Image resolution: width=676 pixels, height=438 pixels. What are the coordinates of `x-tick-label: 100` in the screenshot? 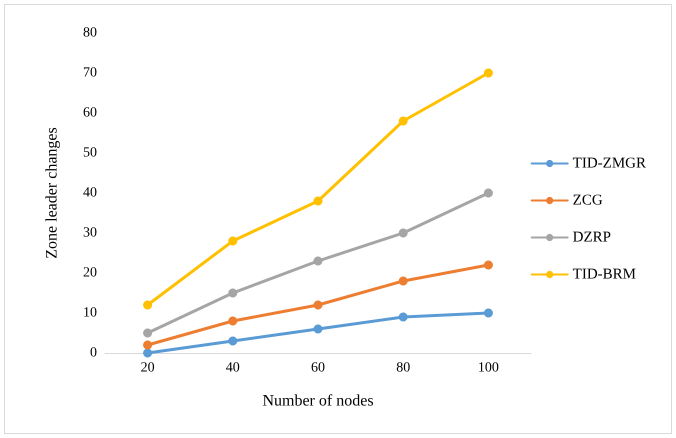 It's located at (488, 368).